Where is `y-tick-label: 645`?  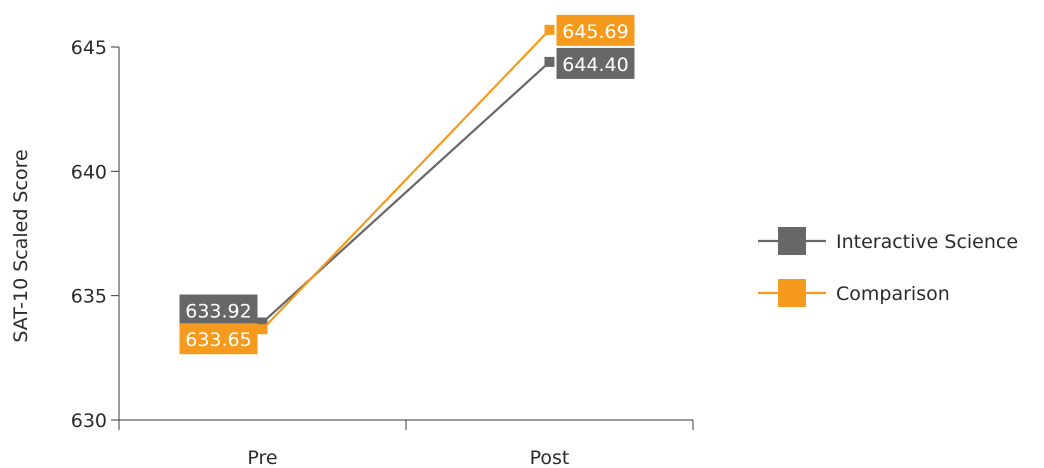 y-tick-label: 645 is located at coordinates (89, 48).